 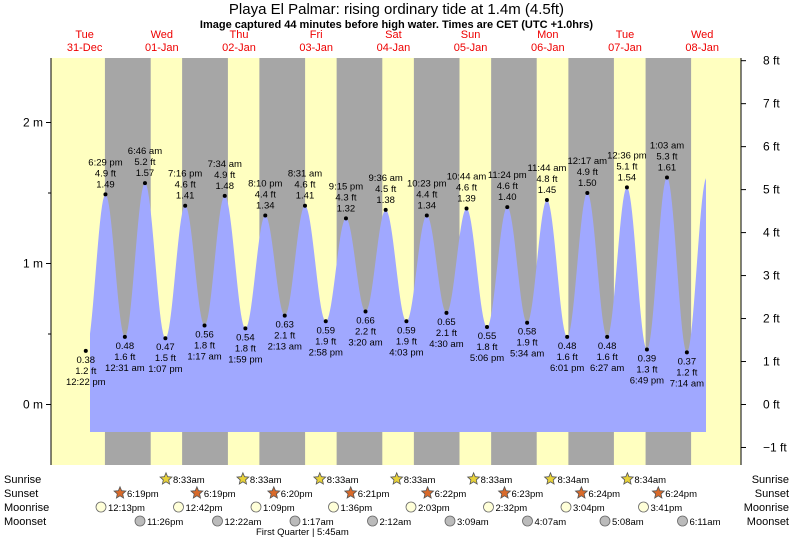 What do you see at coordinates (394, 48) in the screenshot?
I see `day-date-label: 04-Jan` at bounding box center [394, 48].